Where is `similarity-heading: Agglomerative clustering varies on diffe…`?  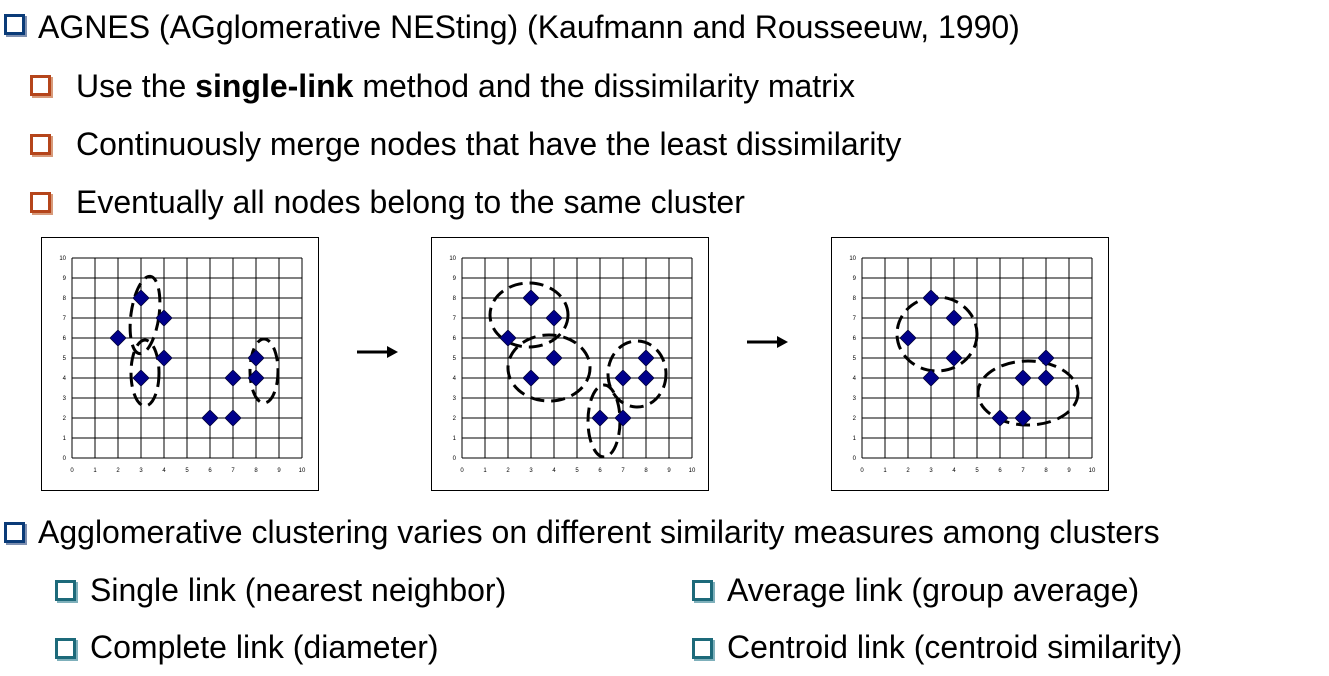
similarity-heading: Agglomerative clustering varies on diffe… is located at coordinates (599, 532).